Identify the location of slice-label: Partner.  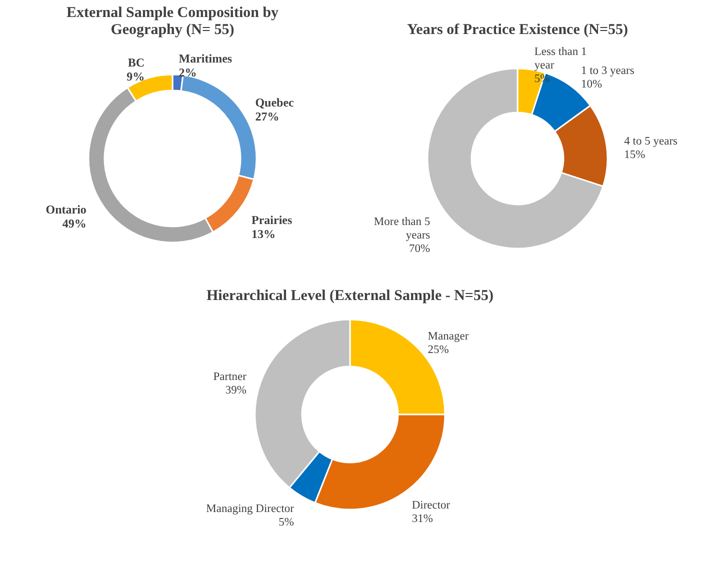
(230, 377).